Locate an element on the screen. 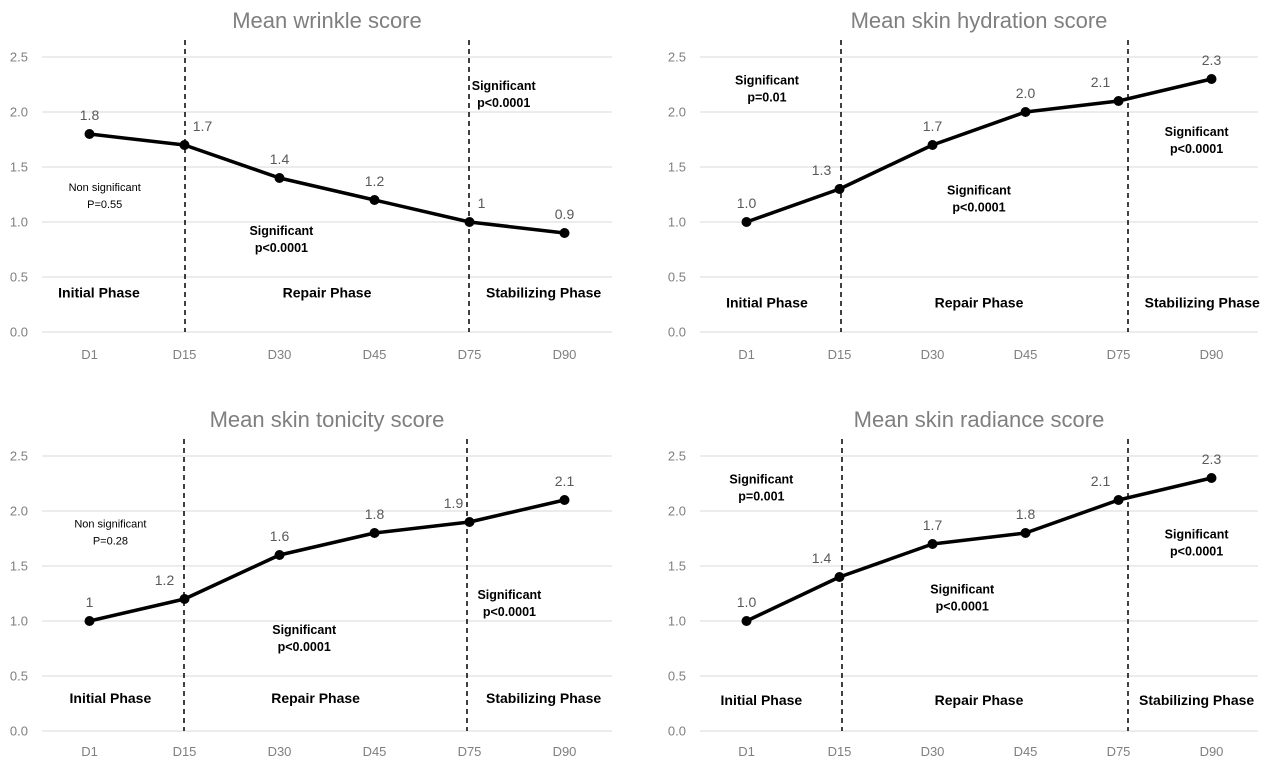 The width and height of the screenshot is (1268, 765). data-label: 1.3 is located at coordinates (822, 170).